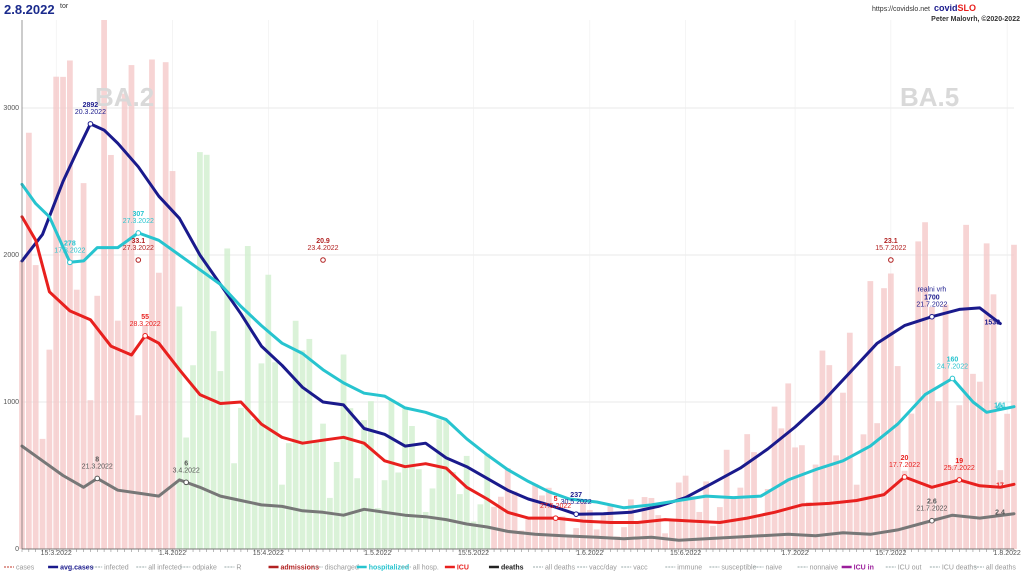 The width and height of the screenshot is (1024, 576). I want to click on legend-label: nonnaive, so click(824, 568).